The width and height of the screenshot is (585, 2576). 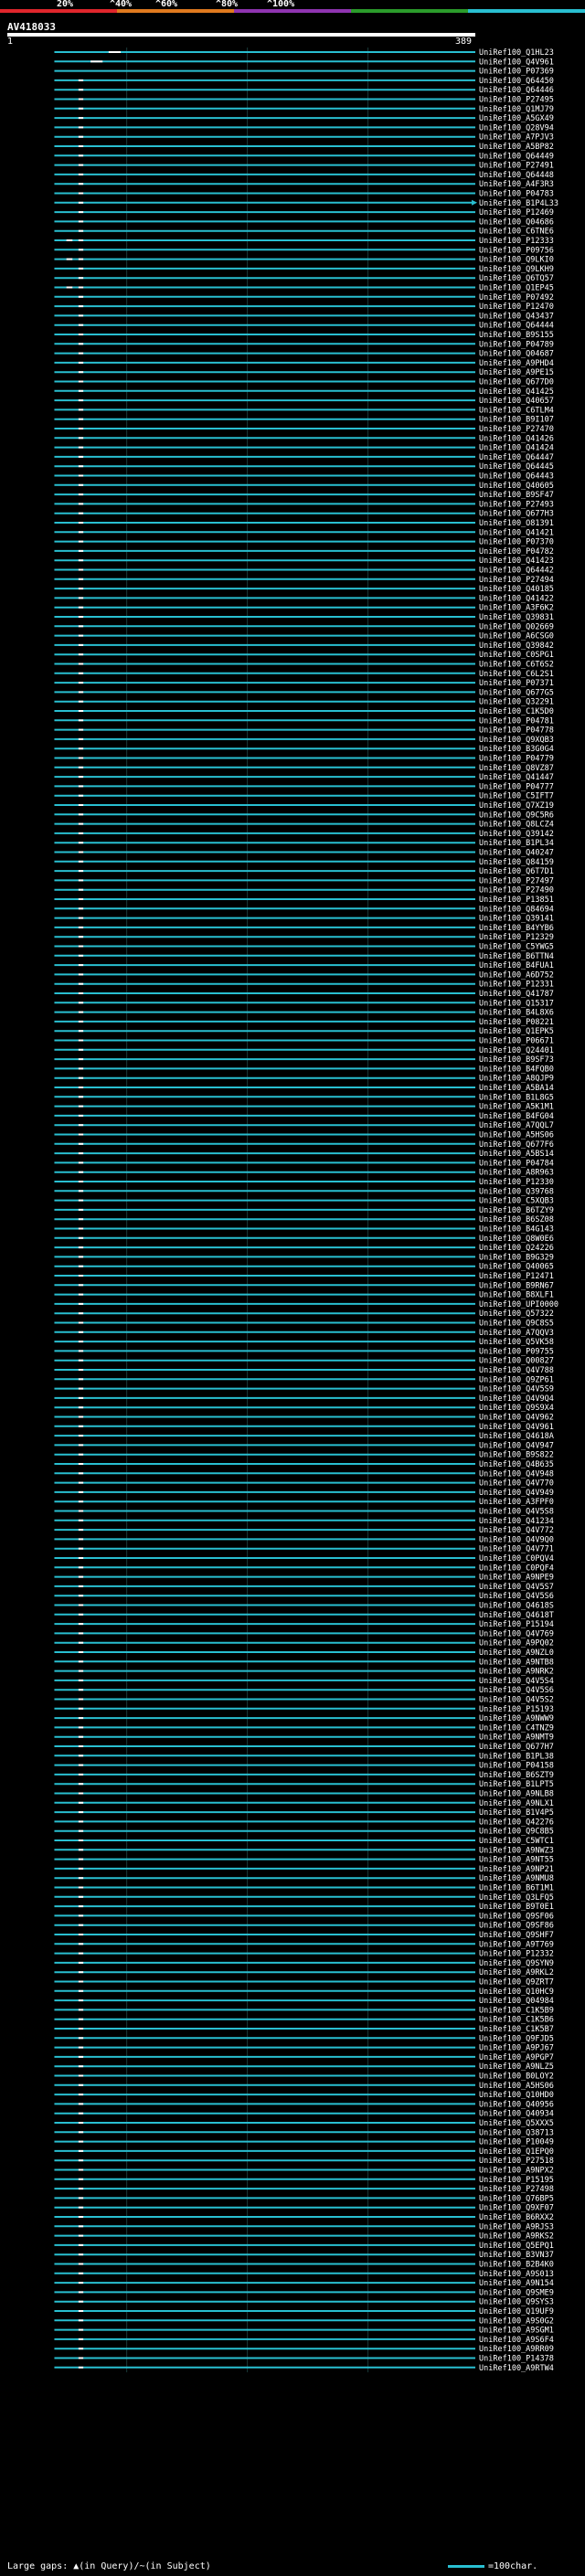 I want to click on hit-row: UniRef100_Q57322, so click(x=304, y=1314).